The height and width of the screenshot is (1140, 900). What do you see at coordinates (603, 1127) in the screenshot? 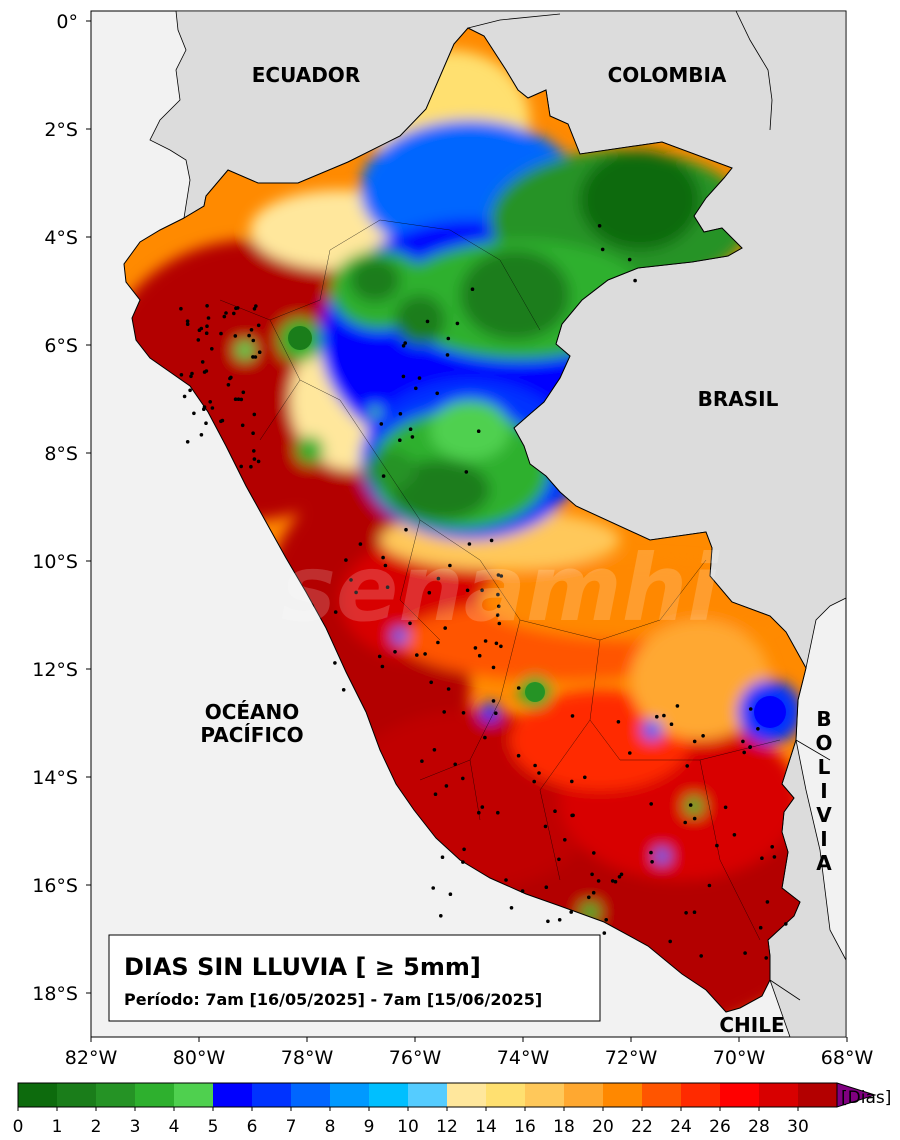
I see `colorbar-tick-label: 20` at bounding box center [603, 1127].